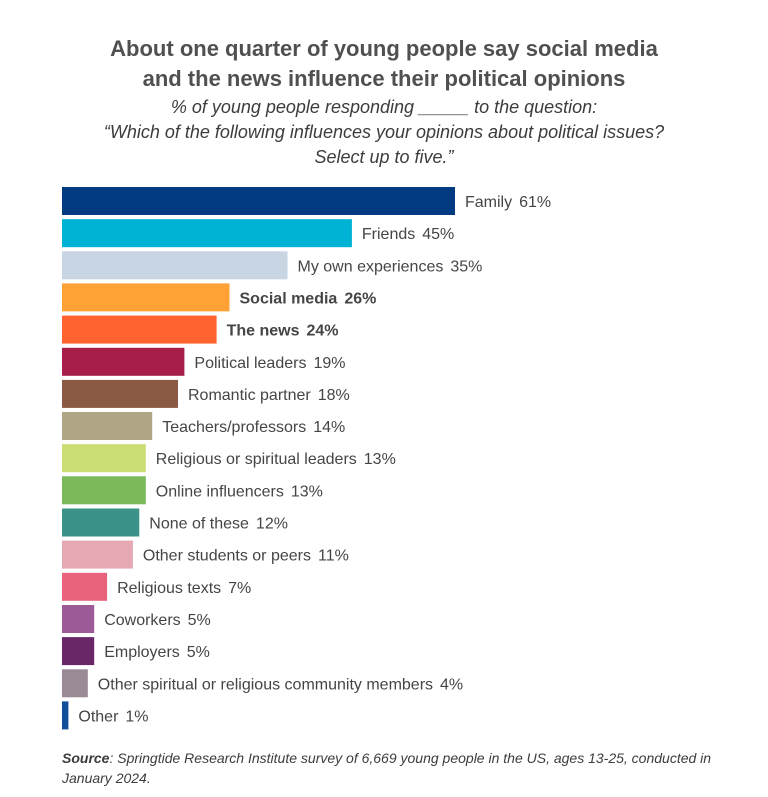 The image size is (768, 797). What do you see at coordinates (85, 586) in the screenshot?
I see `bar-religious-texts` at bounding box center [85, 586].